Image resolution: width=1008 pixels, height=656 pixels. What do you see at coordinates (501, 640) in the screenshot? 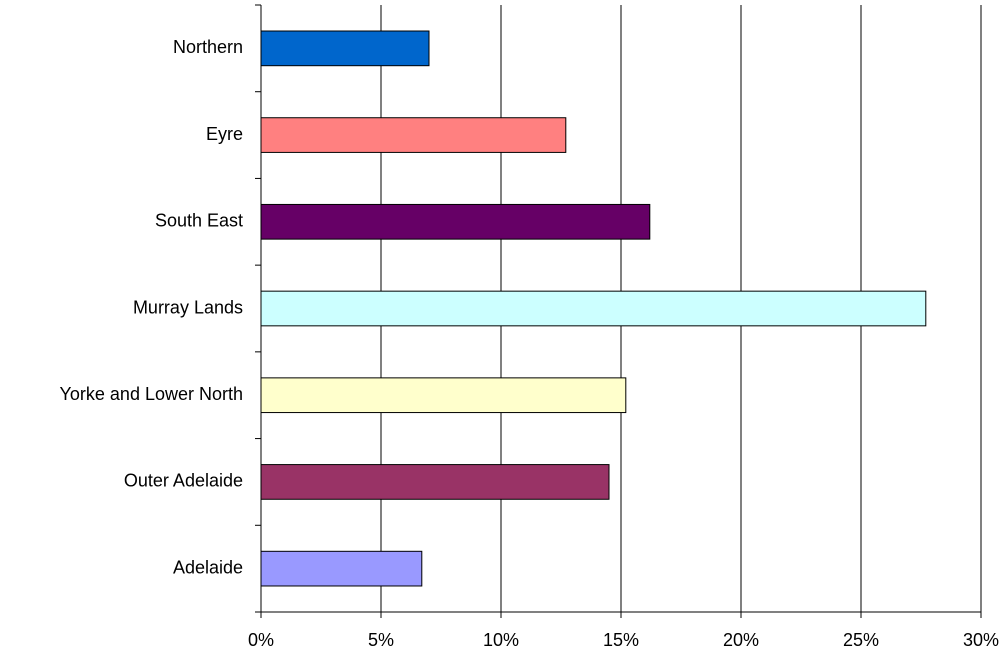
I see `x-tick-label: 10%` at bounding box center [501, 640].